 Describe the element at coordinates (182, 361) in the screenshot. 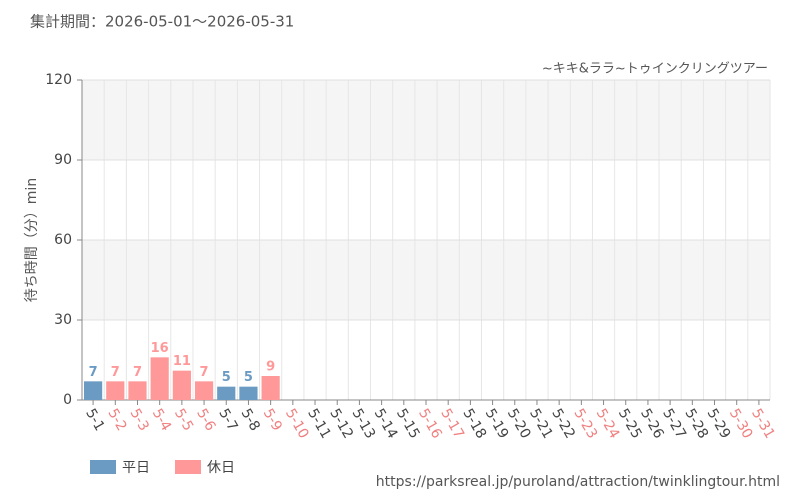

I see `value-label: 11` at that location.